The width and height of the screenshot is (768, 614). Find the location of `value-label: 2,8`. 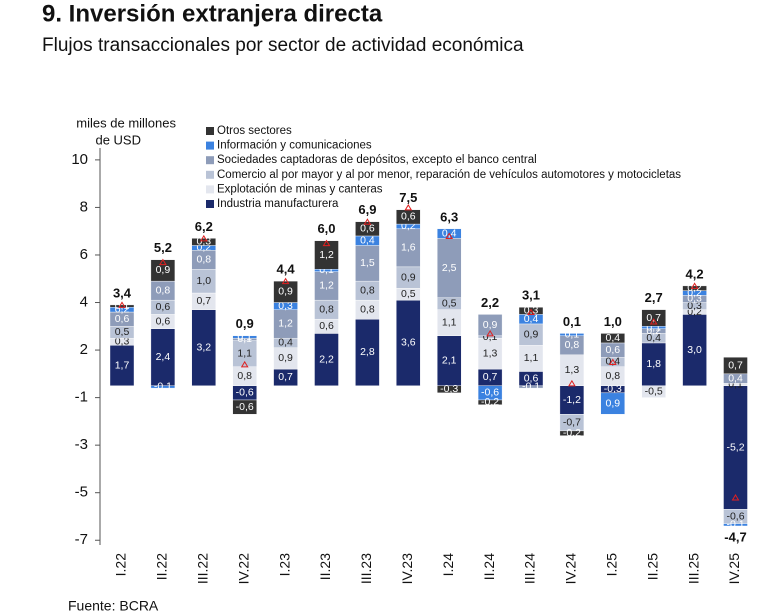

value-label: 2,8 is located at coordinates (367, 352).